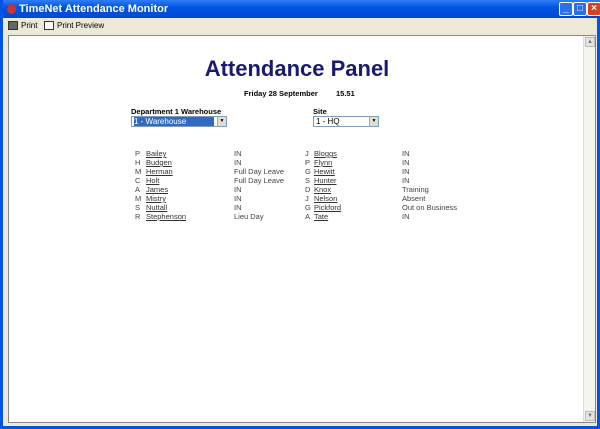 This screenshot has width=600, height=429. I want to click on employee-link: Flynn, so click(323, 162).